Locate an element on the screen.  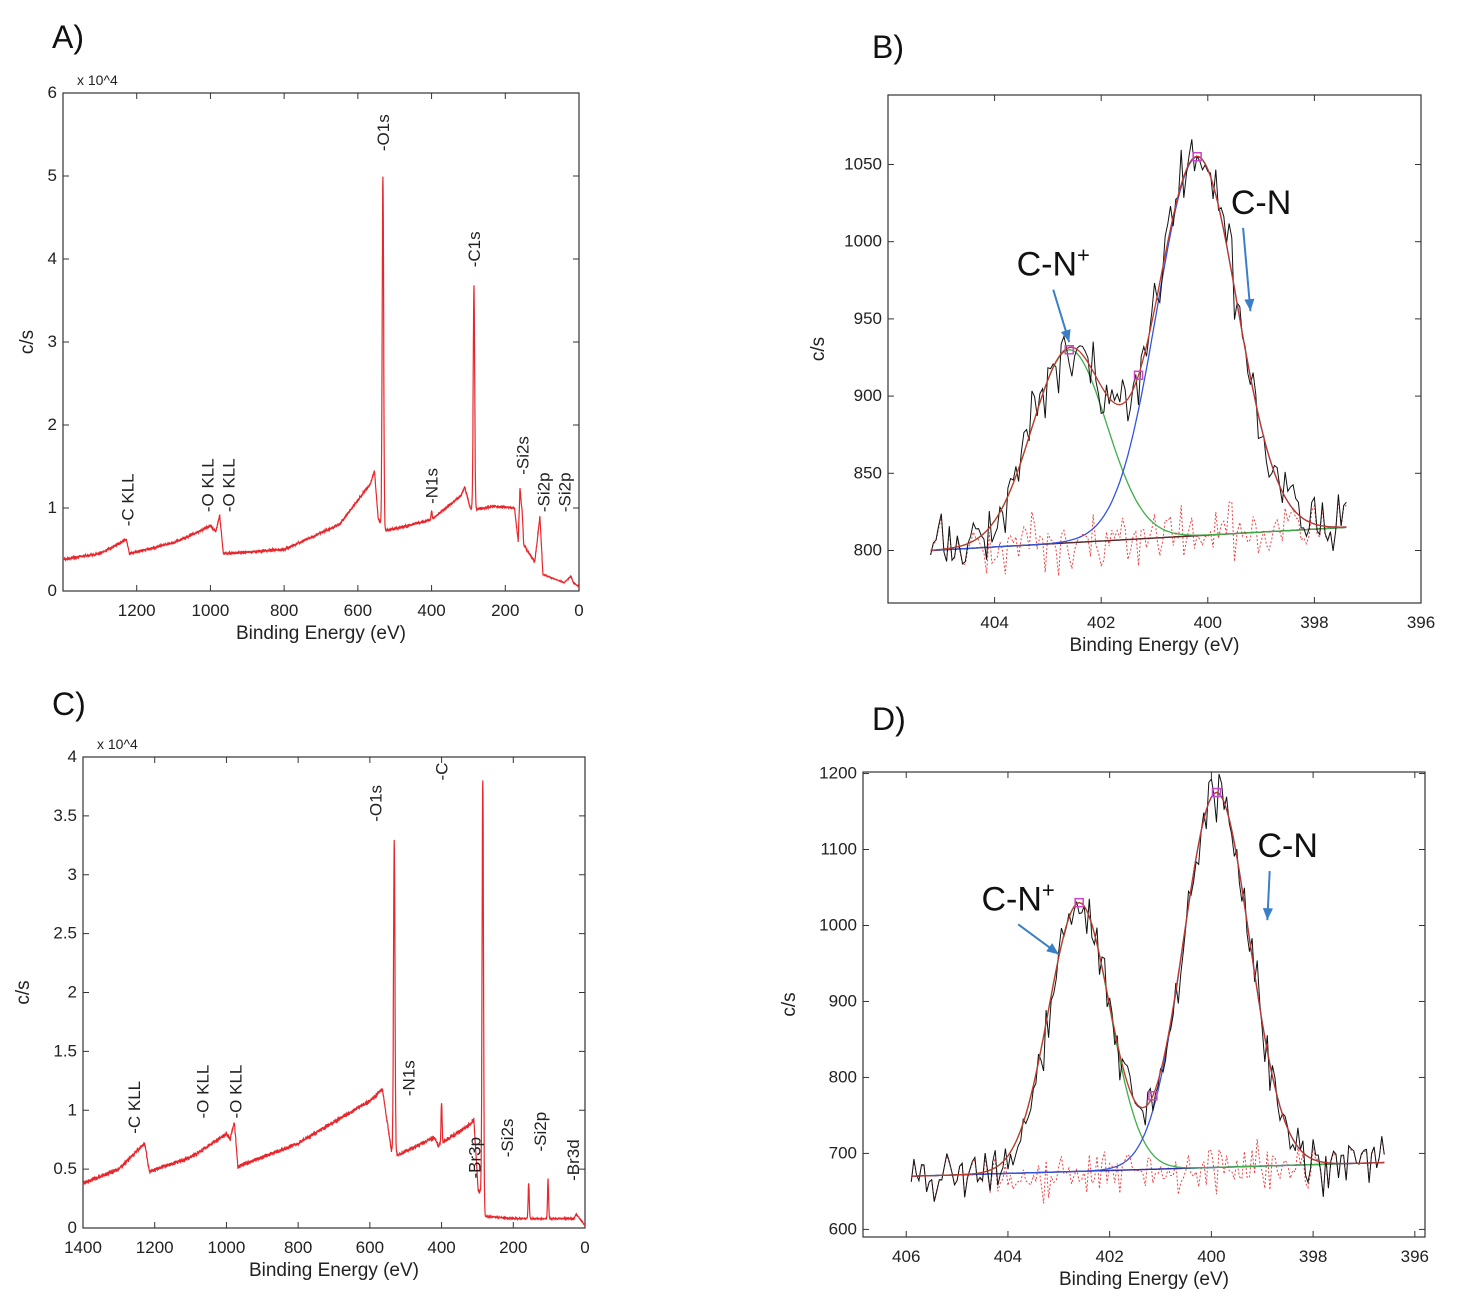
x-tick-label: 200 is located at coordinates (505, 610).